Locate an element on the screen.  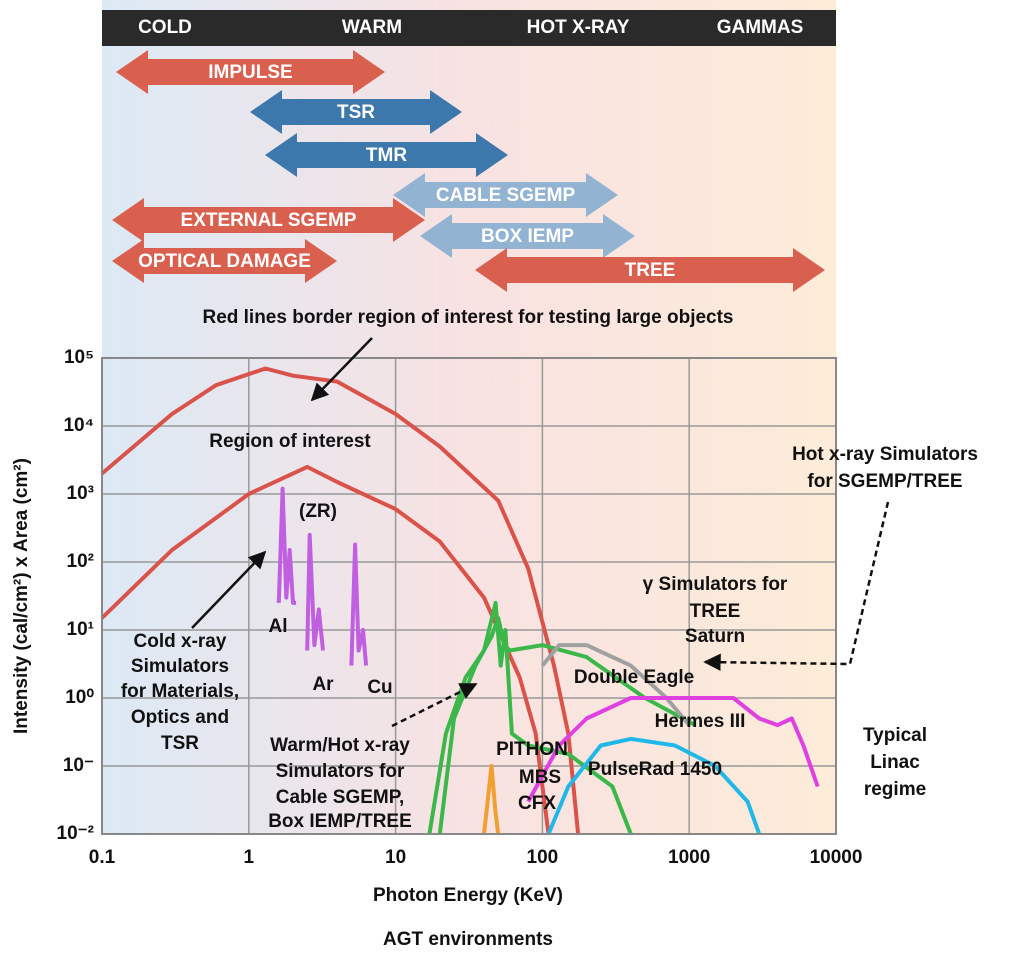
x-axis-label: Photon Energy (KeV) is located at coordinates (468, 895).